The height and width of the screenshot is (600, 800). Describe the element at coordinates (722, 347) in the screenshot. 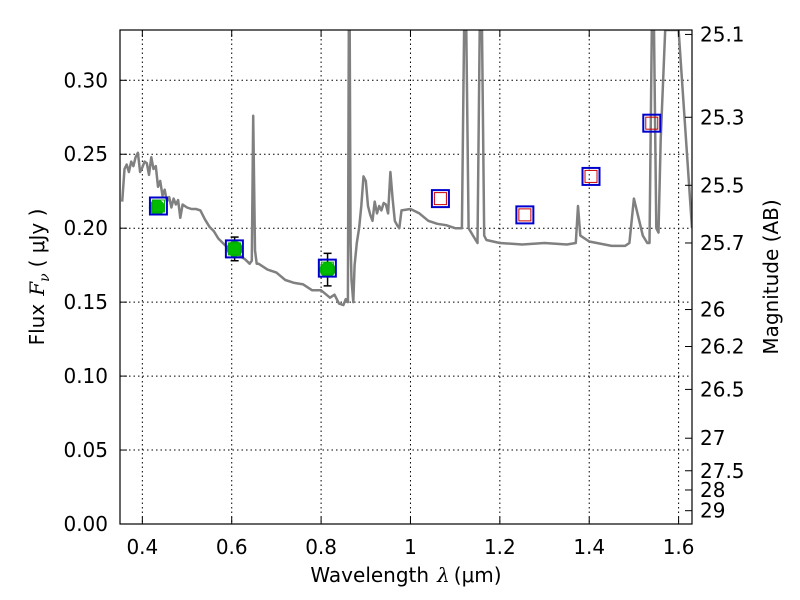

I see `right-tick-label: 26.2` at that location.